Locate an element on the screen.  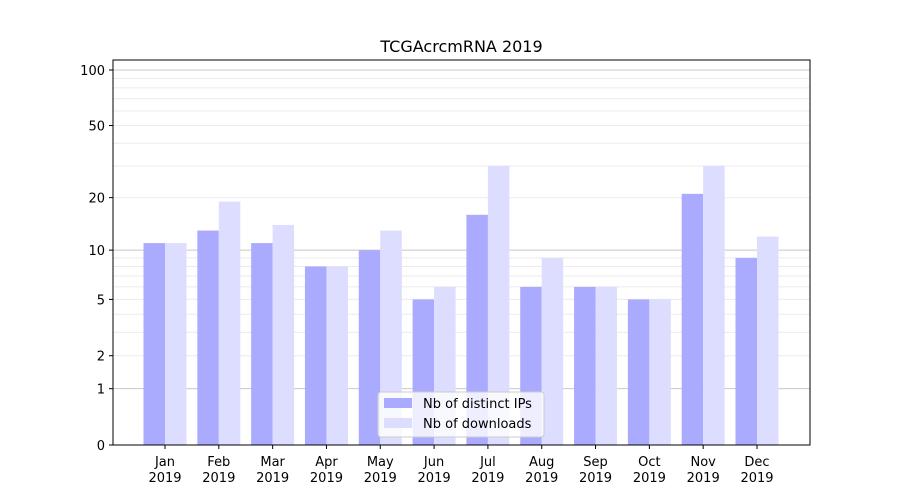
y-tick-label: 100 is located at coordinates (92, 71).